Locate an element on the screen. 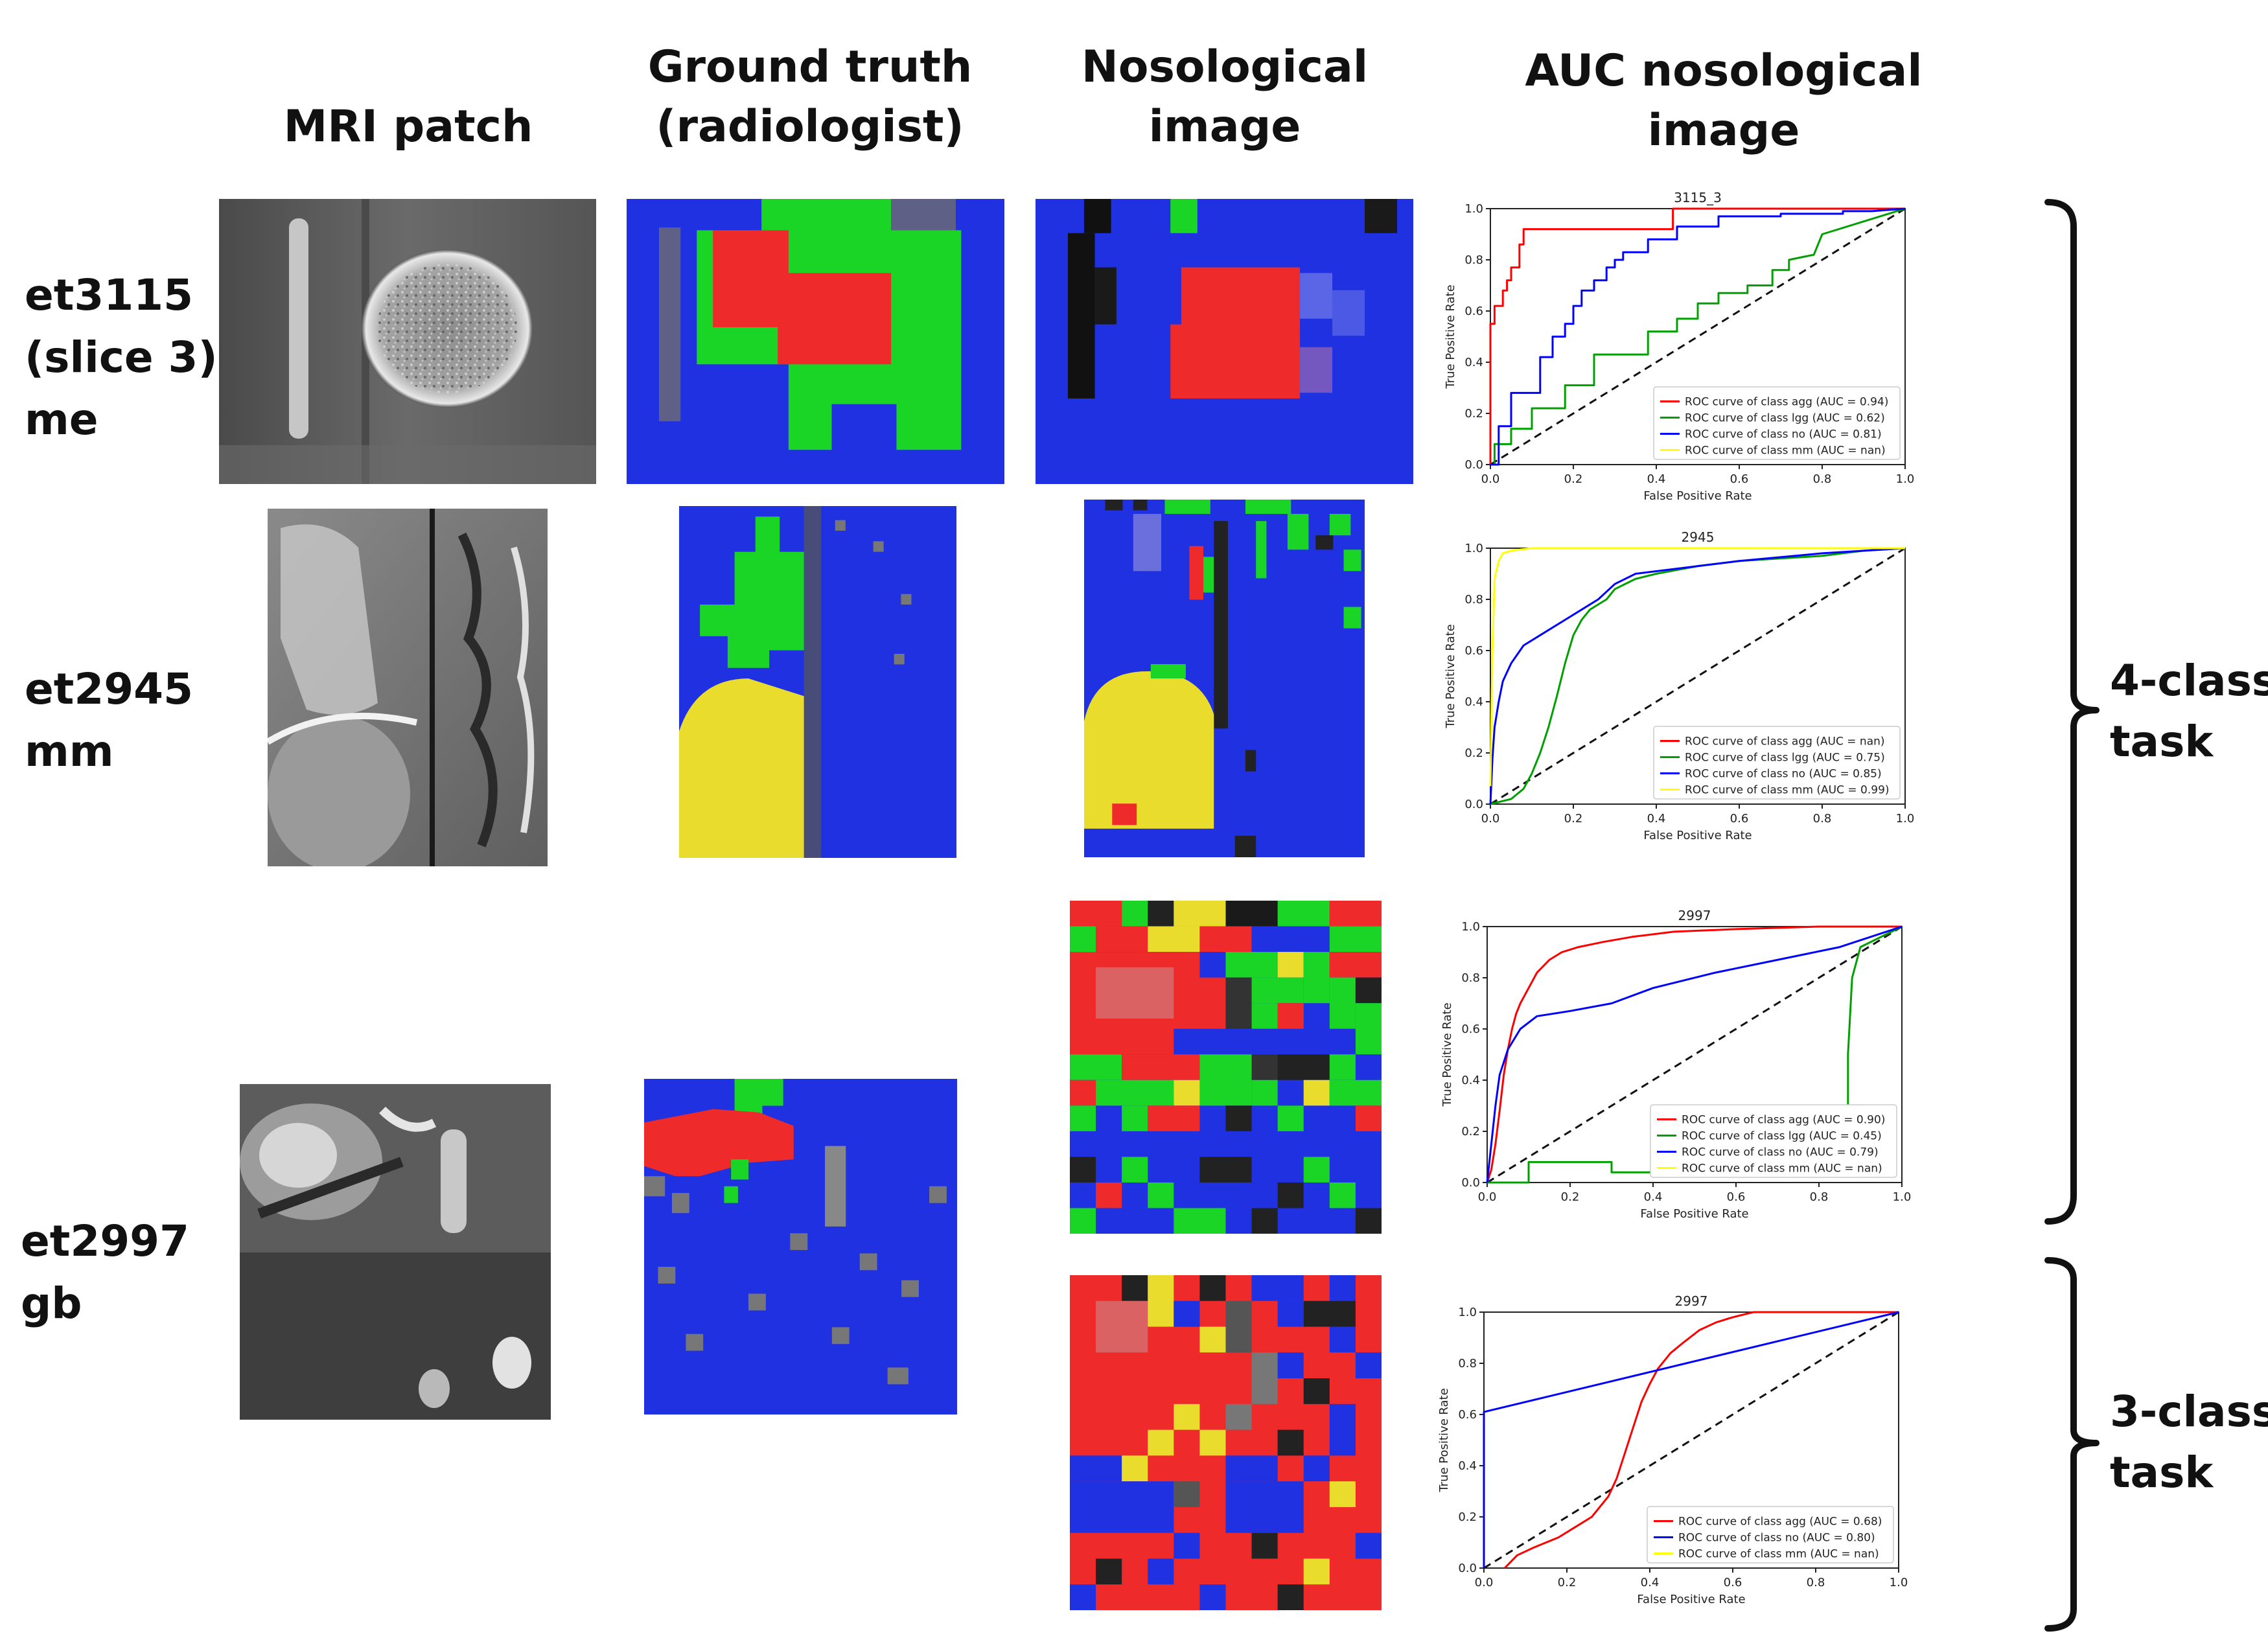 This screenshot has width=2268, height=1651. case-label-et2945: et2945 mm is located at coordinates (109, 720).